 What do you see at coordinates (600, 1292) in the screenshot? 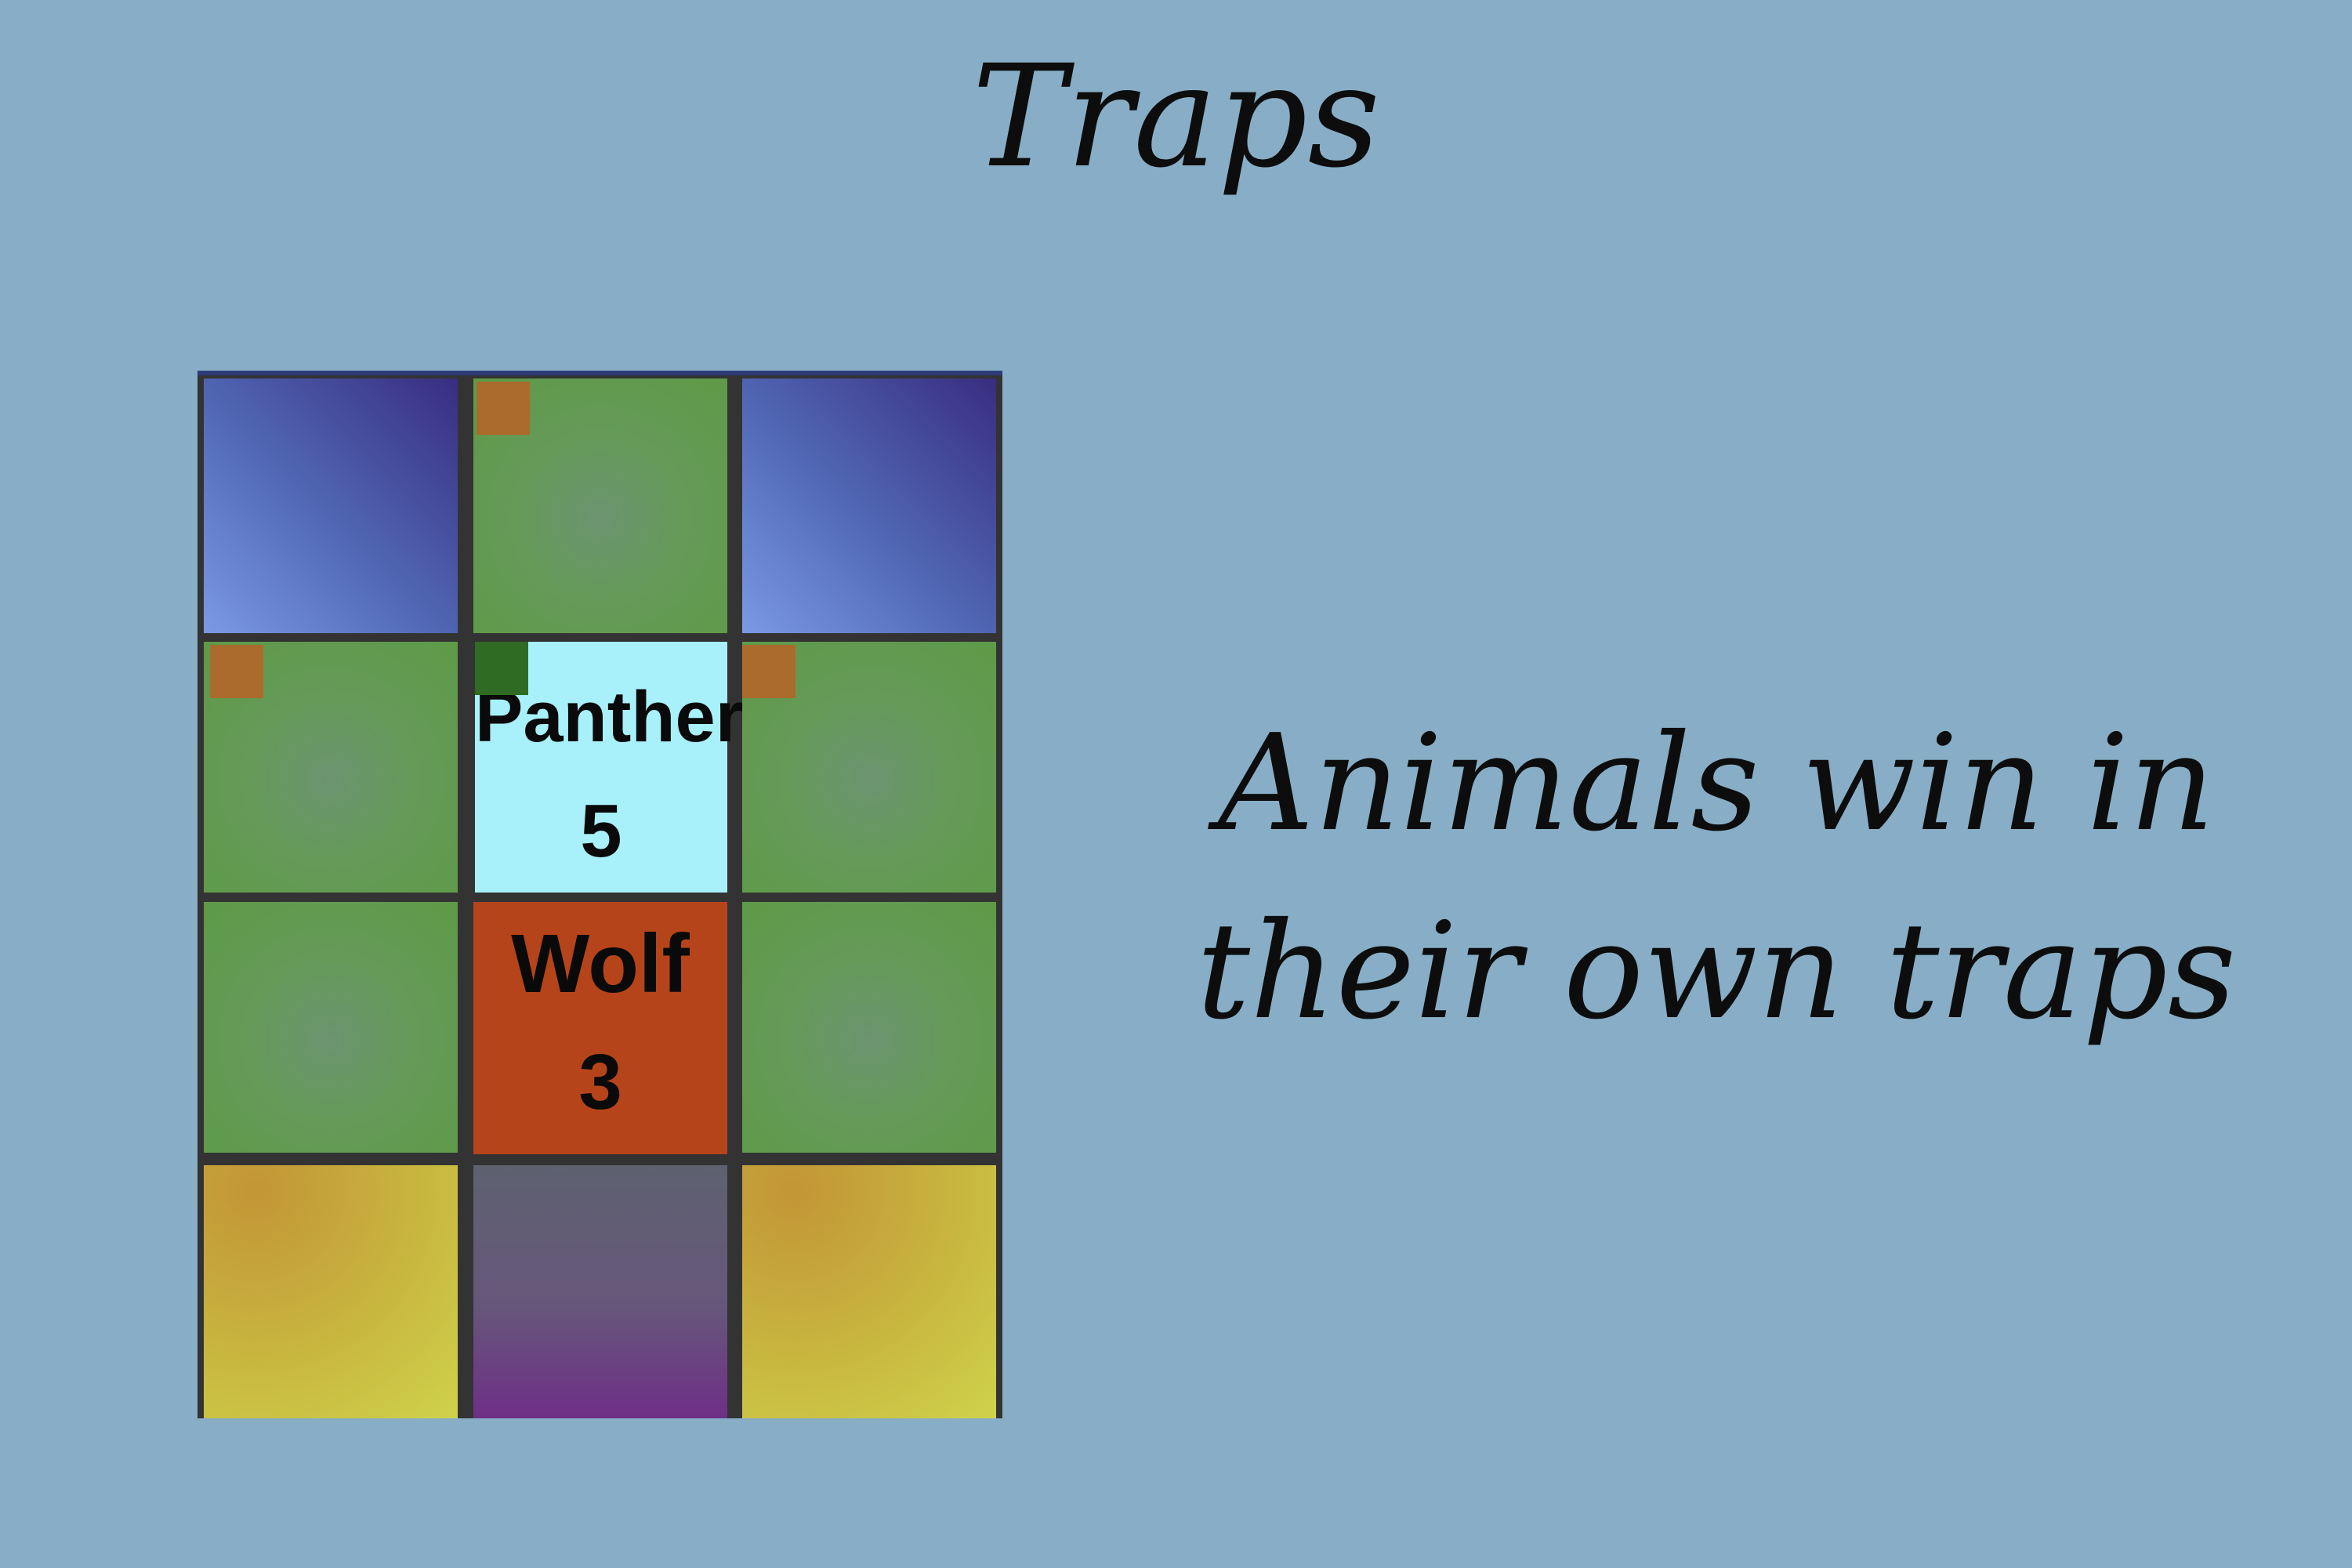
I see `den-cell` at bounding box center [600, 1292].